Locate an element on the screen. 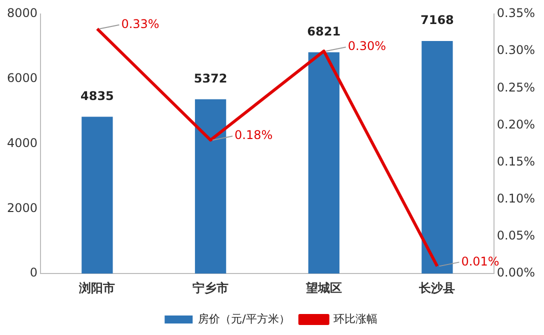  data-label: 0.01% is located at coordinates (480, 261).